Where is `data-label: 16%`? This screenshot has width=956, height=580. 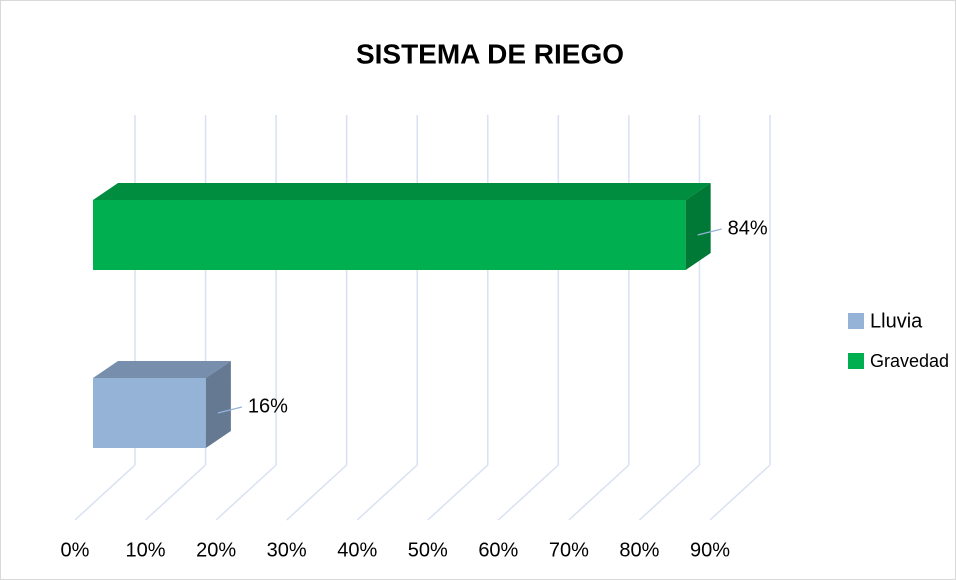 data-label: 16% is located at coordinates (268, 406).